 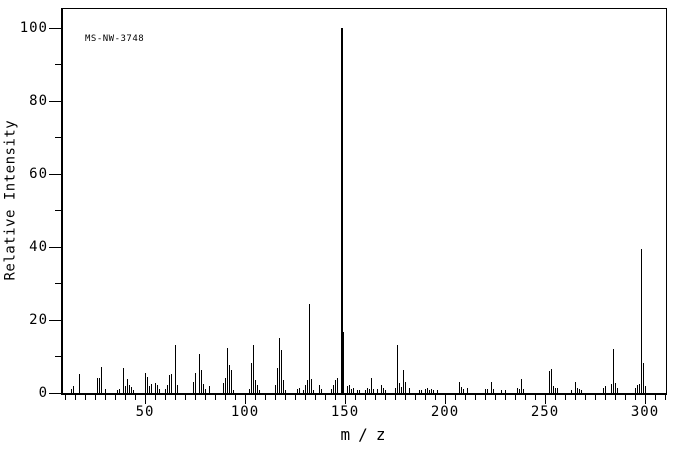 I want to click on x-tick-label: 300, so click(x=645, y=412).